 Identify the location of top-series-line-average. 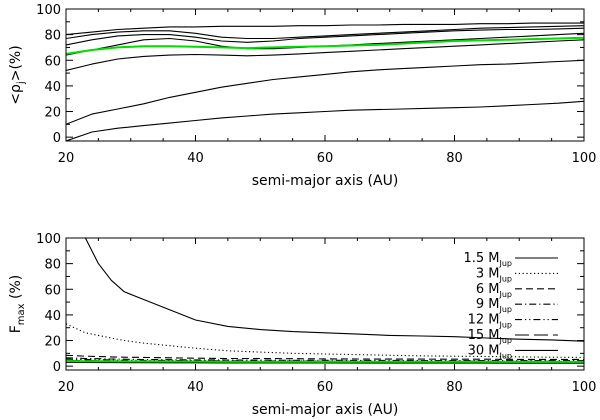
(325, 45).